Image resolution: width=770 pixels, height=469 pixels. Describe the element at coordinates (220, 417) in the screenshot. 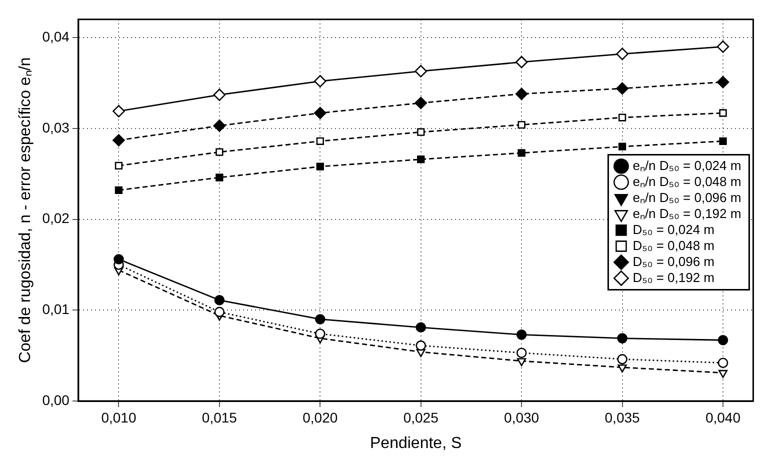

I see `x-tick-label: 0,015` at that location.